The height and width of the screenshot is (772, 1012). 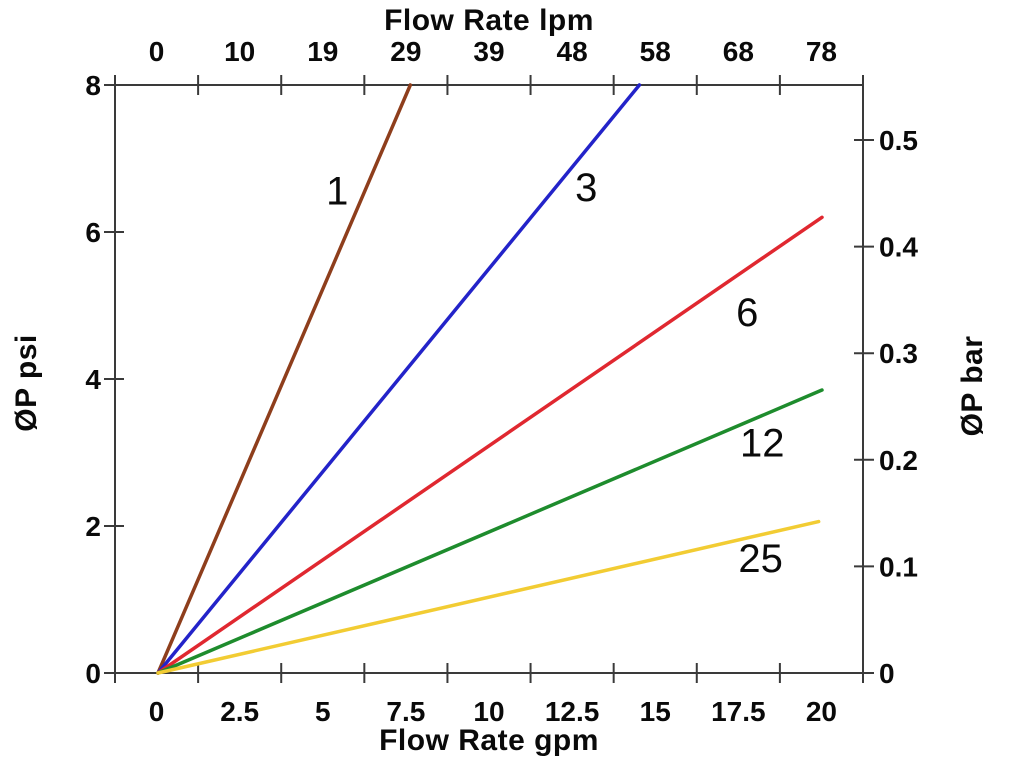 I want to click on y-left-tick-label: 6, so click(x=93, y=232).